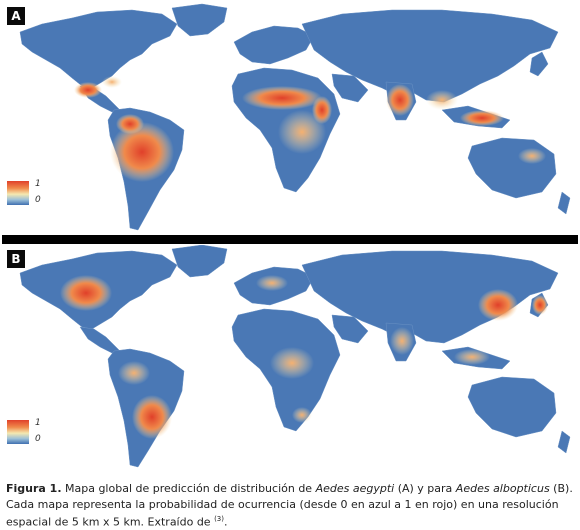  Describe the element at coordinates (16, 16) in the screenshot. I see `panel-label-a: A` at that location.